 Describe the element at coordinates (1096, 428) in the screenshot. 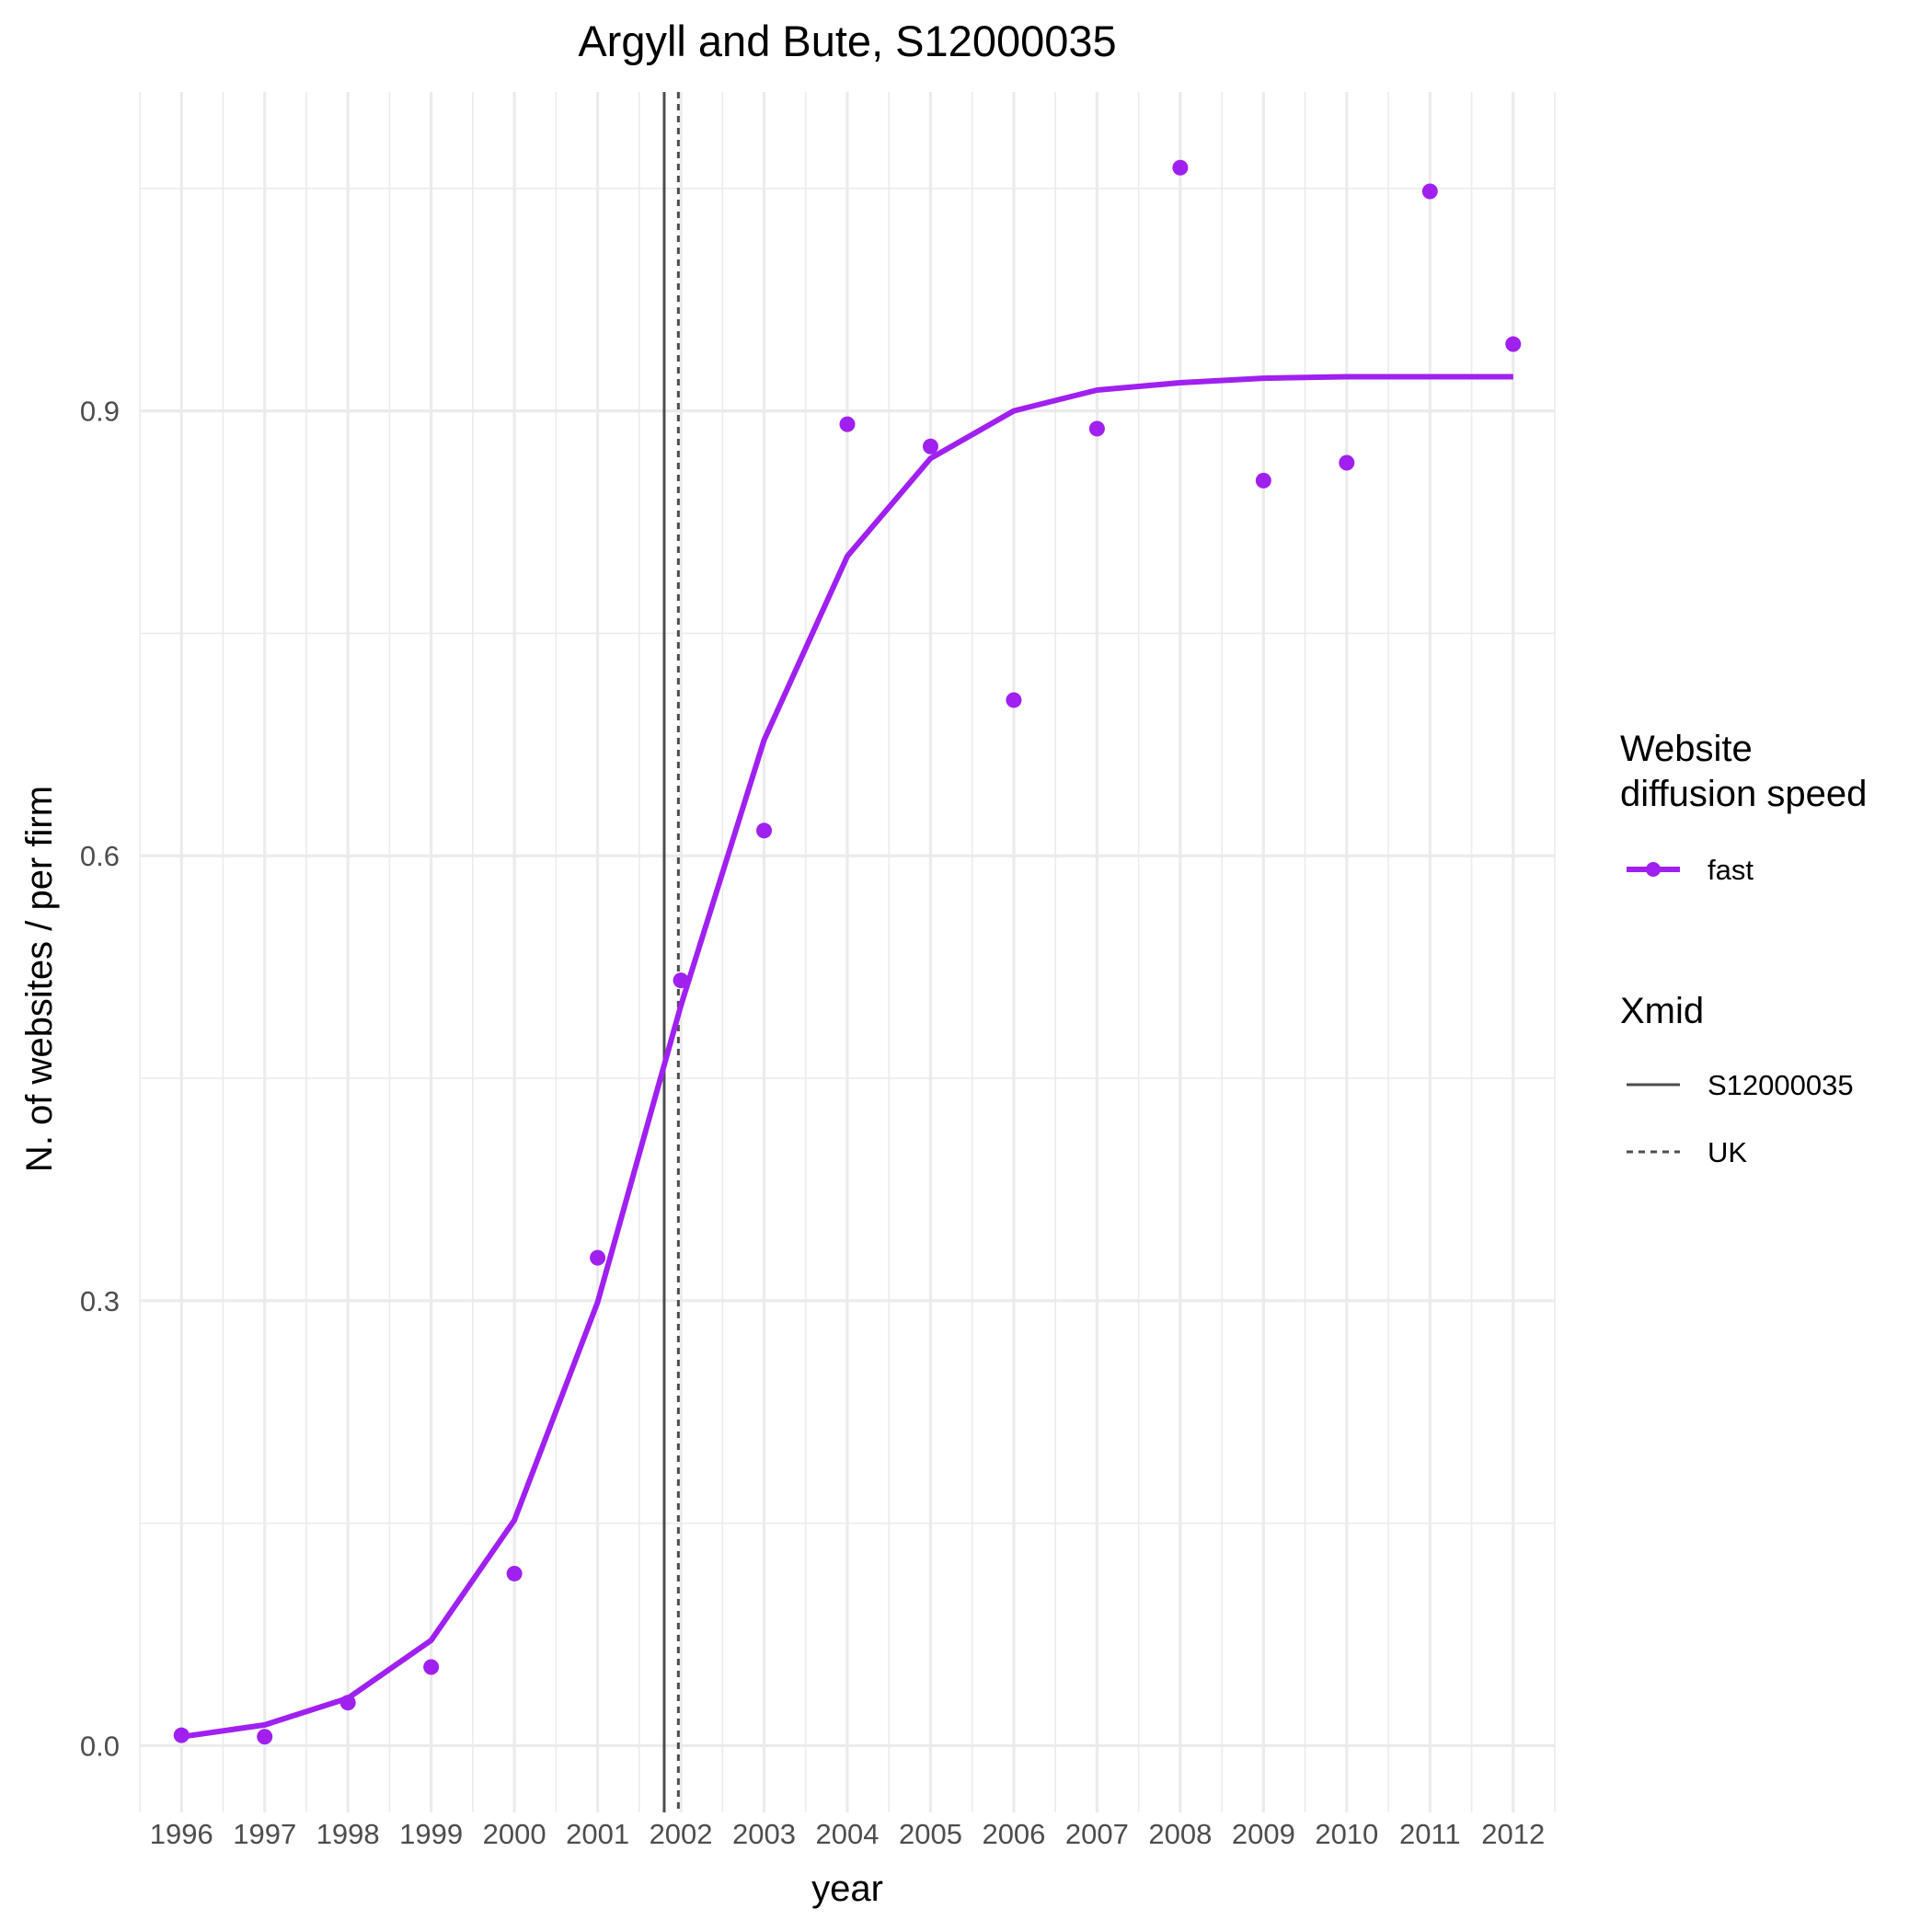

I see `data-point-2007` at that location.